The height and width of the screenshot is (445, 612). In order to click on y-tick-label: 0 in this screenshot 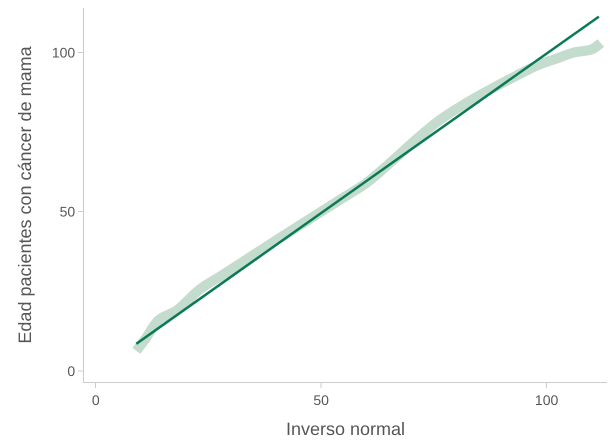, I will do `click(71, 370)`.